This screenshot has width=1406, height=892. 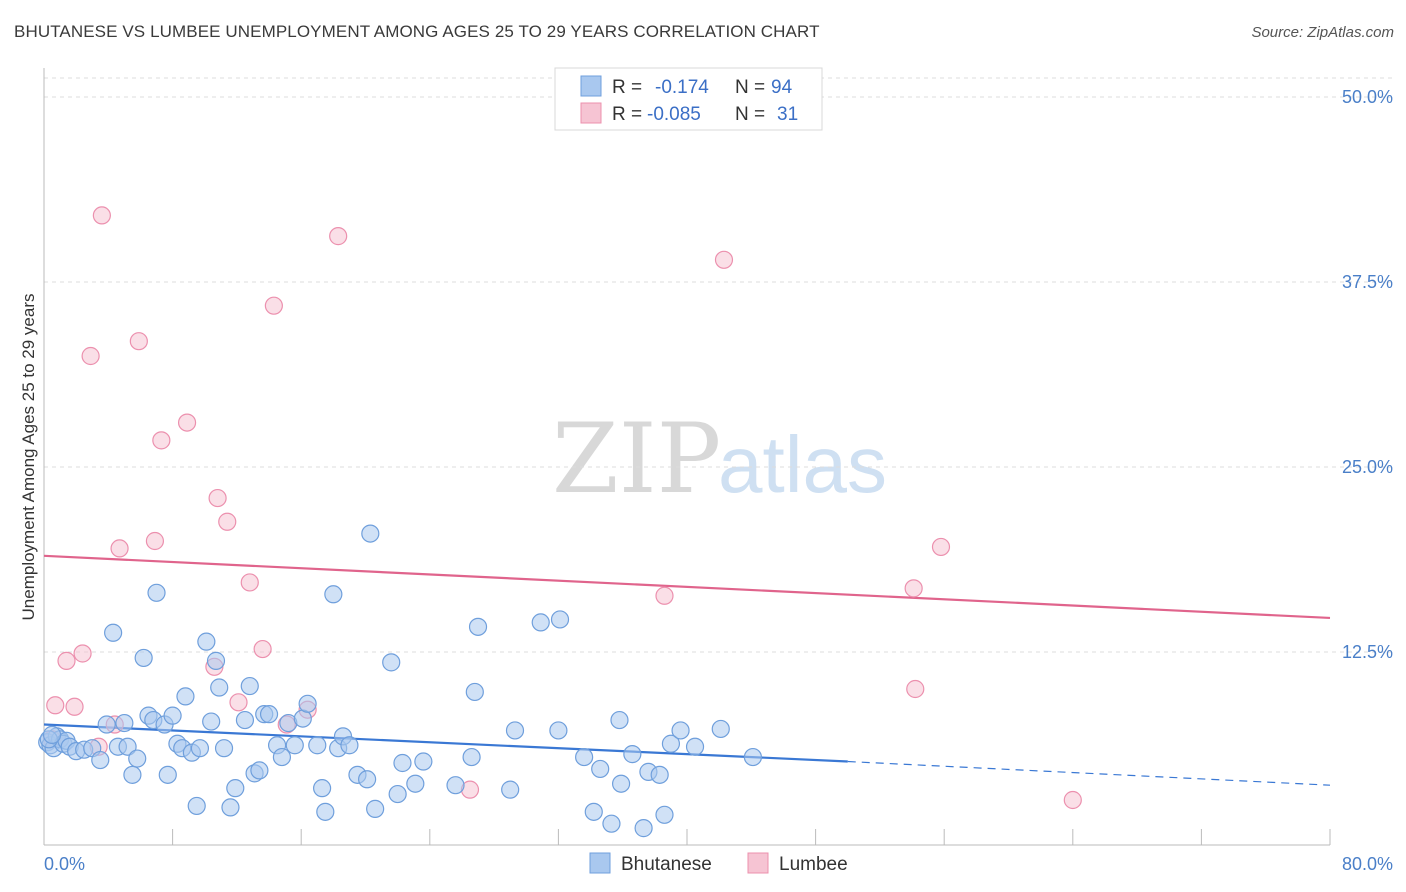 What do you see at coordinates (1367, 374) in the screenshot?
I see `y-tick-labels: 12.5% 25.0% 37.5% 50.0%` at bounding box center [1367, 374].